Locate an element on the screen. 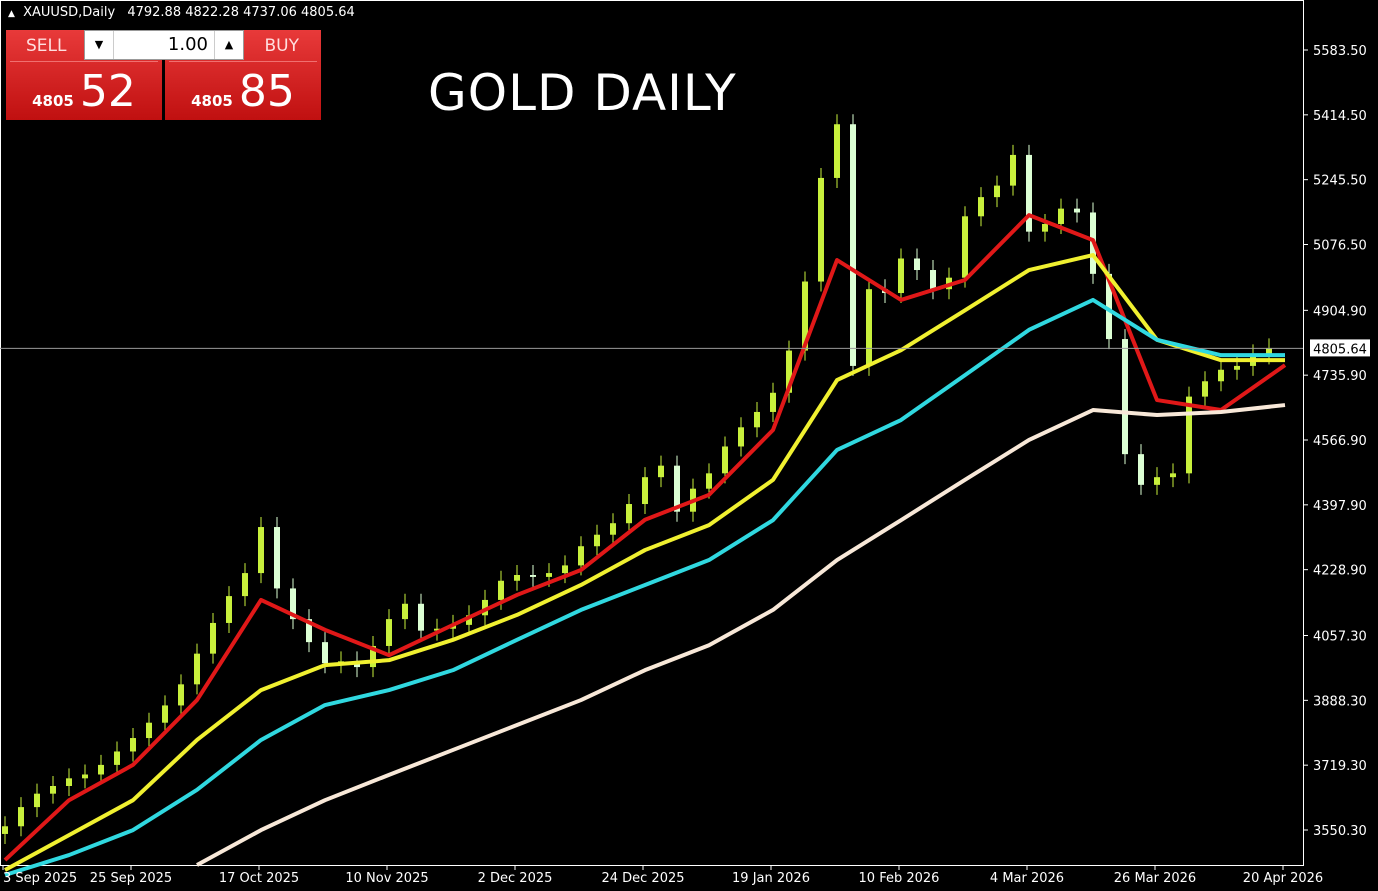 This screenshot has width=1378, height=891. decrease-lot-icon: ▼ is located at coordinates (99, 44).